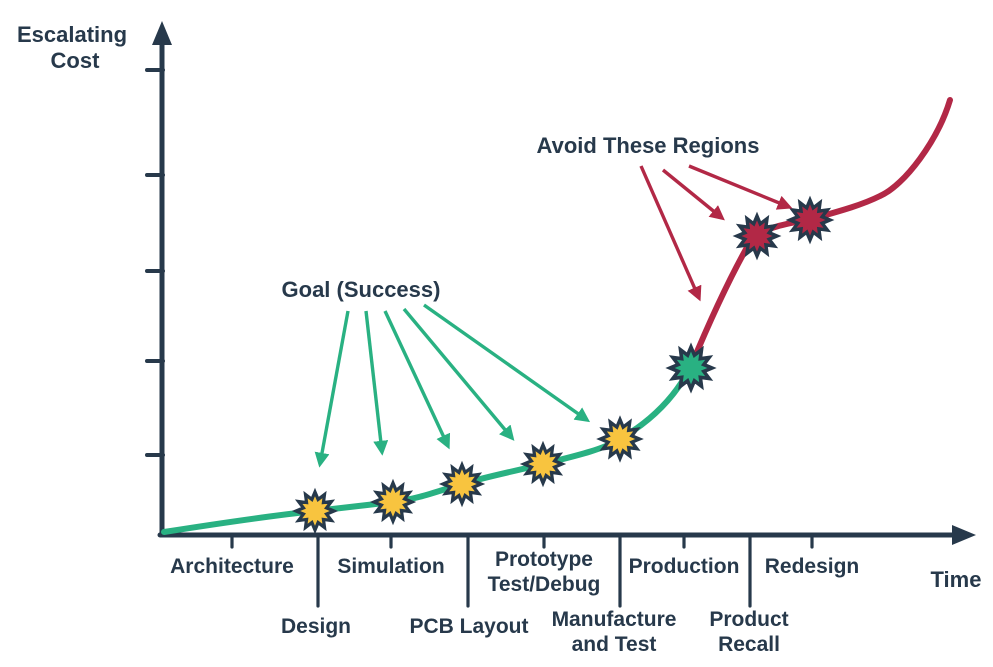  What do you see at coordinates (393, 502) in the screenshot?
I see `success-star-simulation` at bounding box center [393, 502].